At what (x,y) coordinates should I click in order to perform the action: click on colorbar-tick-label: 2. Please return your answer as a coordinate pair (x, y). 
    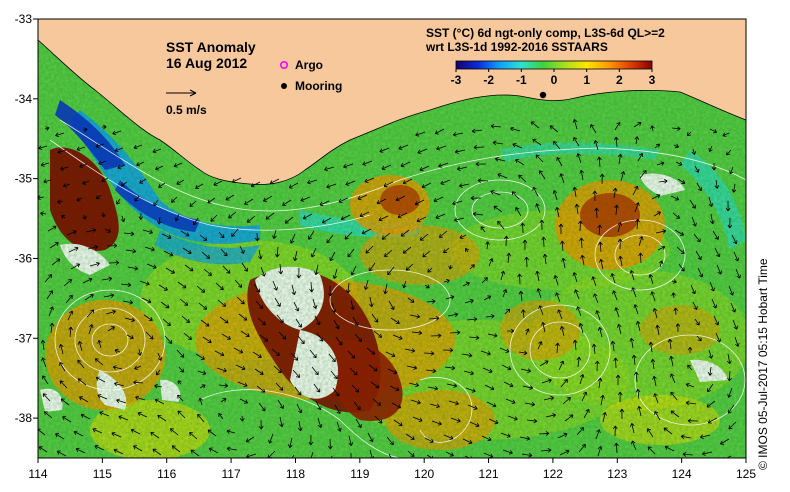
    Looking at the image, I should click on (619, 80).